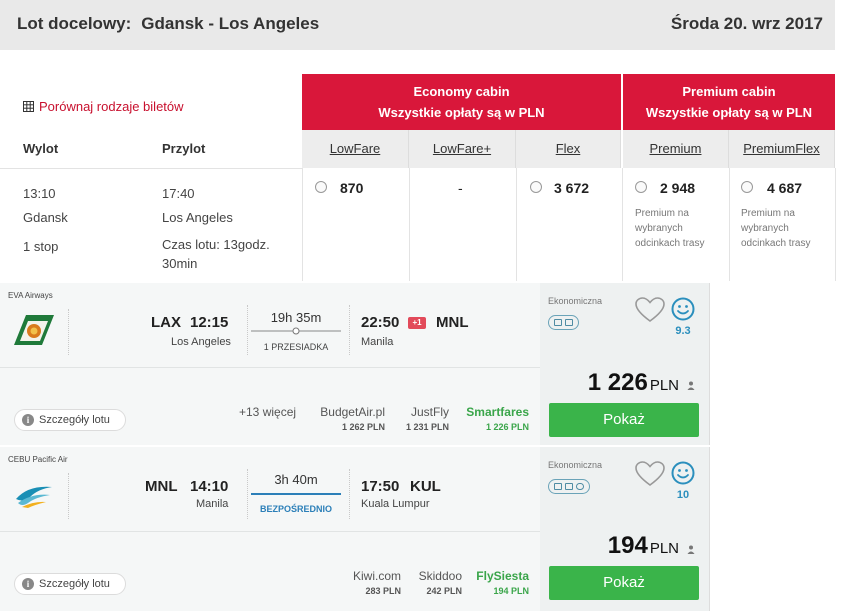 Image resolution: width=863 pixels, height=611 pixels. Describe the element at coordinates (747, 187) in the screenshot. I see `radio-premiumflex` at that location.